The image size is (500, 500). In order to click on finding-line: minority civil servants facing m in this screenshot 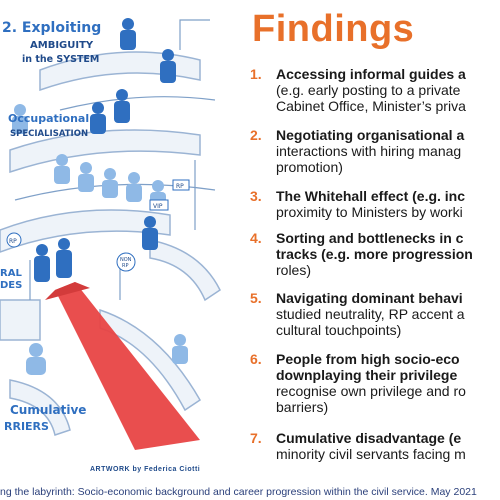, I will do `click(371, 454)`.